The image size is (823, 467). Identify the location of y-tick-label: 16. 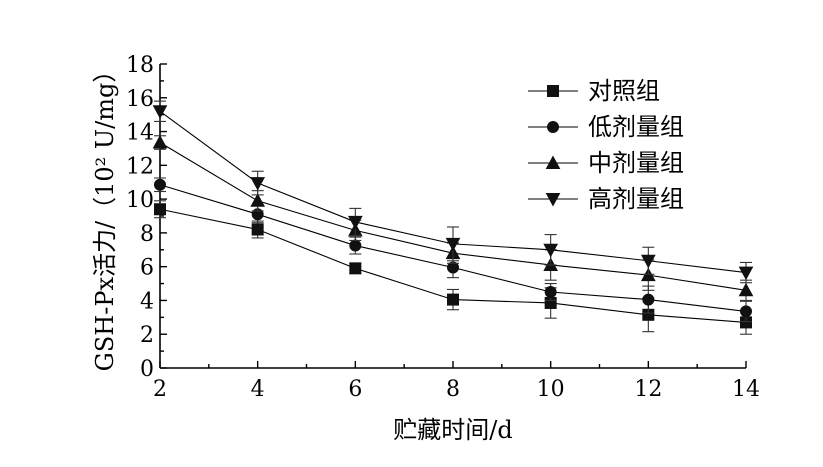
(140, 99).